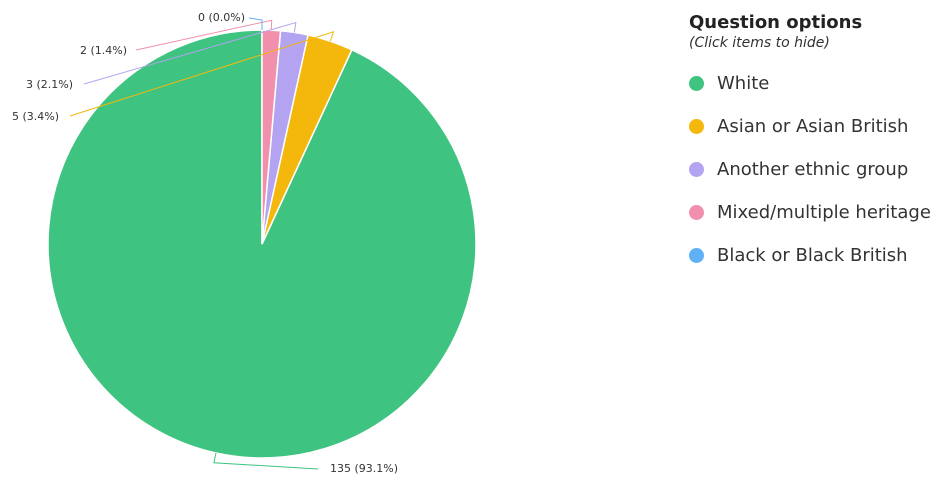  I want to click on data-label: 3 (2.1%), so click(49, 84).